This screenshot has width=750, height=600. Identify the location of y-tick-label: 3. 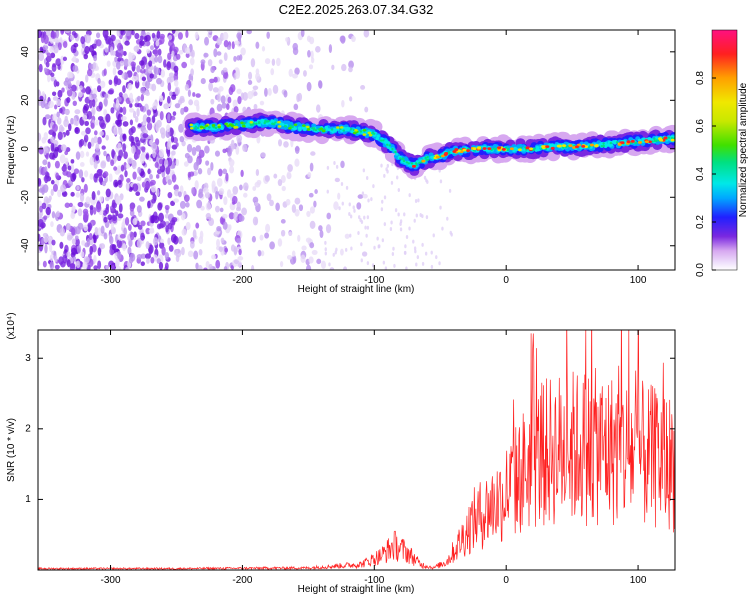
(28, 358).